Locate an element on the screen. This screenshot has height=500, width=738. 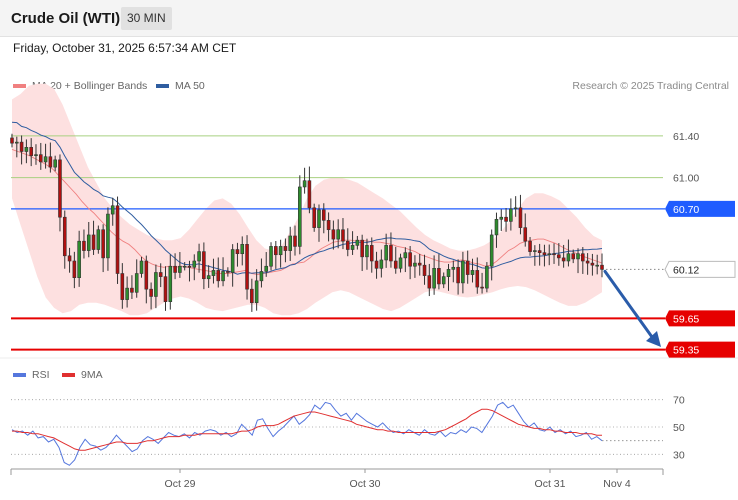
level-tag-60.70 is located at coordinates (700, 208).